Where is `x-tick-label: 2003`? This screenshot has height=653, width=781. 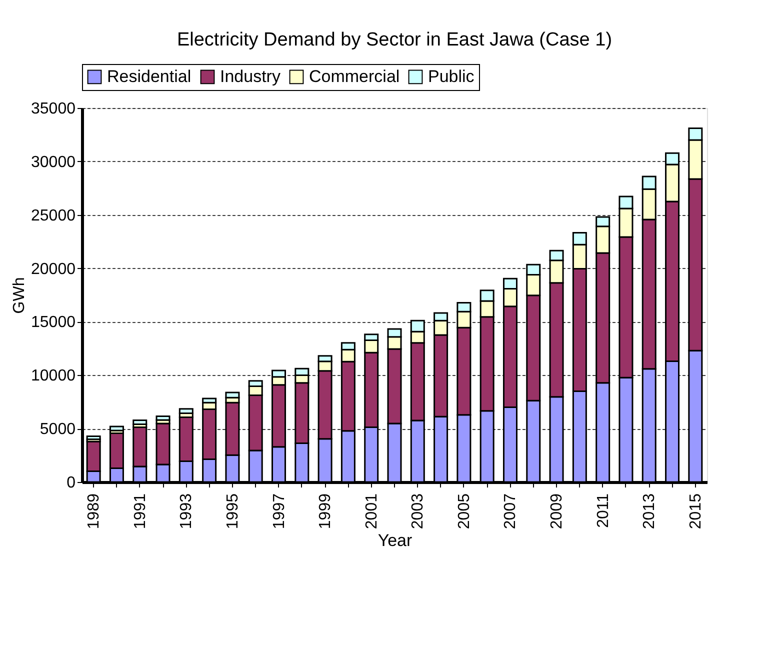
x-tick-label: 2003 is located at coordinates (418, 511).